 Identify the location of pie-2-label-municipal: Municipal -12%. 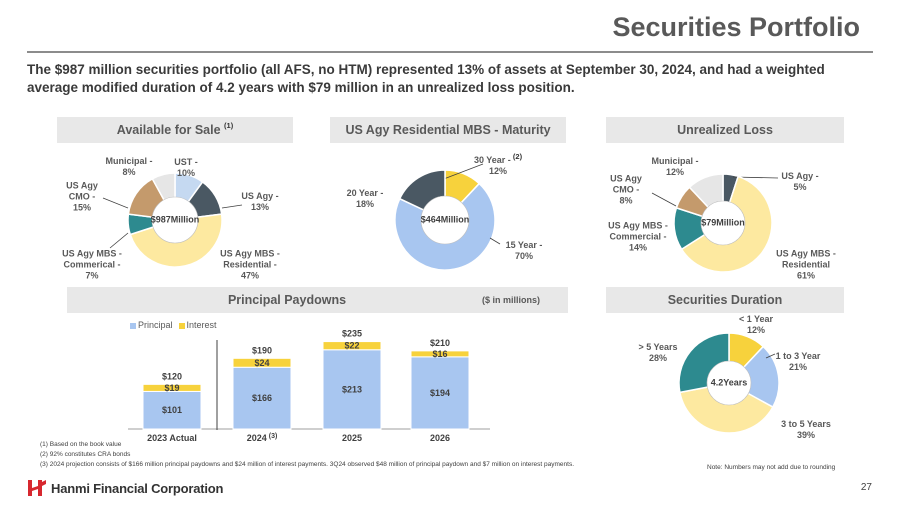
(675, 167).